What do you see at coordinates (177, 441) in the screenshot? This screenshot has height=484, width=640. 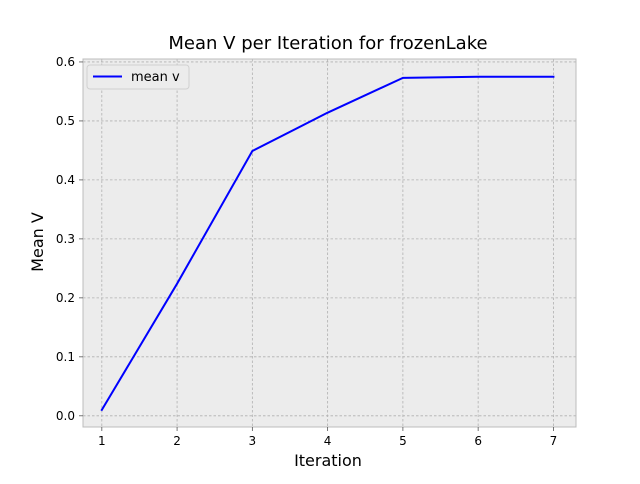 I see `x-tick-label: 2` at bounding box center [177, 441].